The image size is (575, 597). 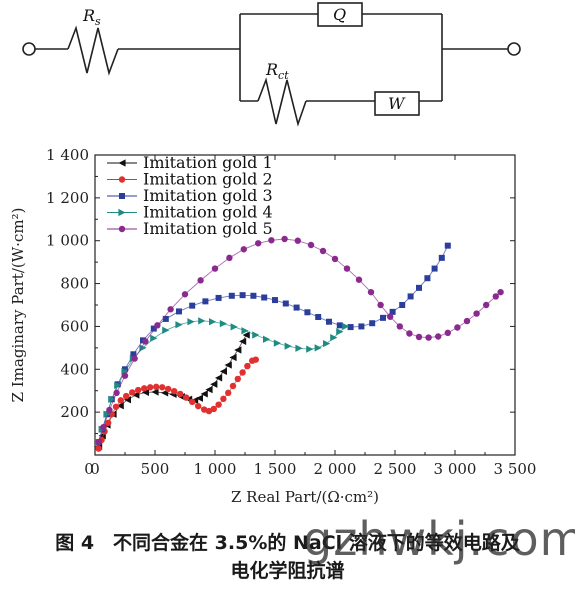 What do you see at coordinates (67, 241) in the screenshot?
I see `y-tick-label: 1 000` at bounding box center [67, 241].